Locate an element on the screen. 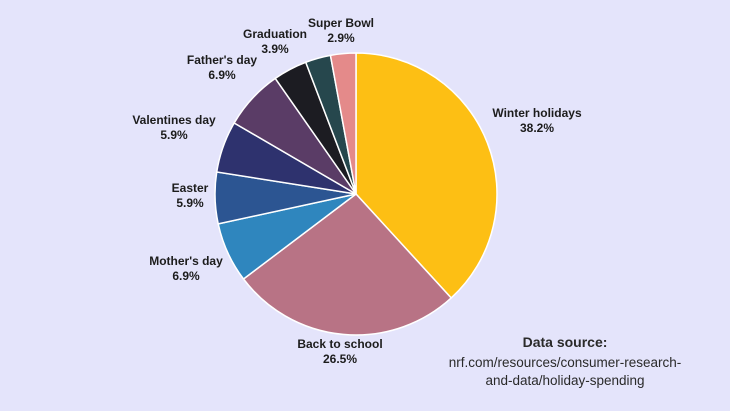  data-source-url-line-2: and-data/holiday-spending is located at coordinates (565, 380).